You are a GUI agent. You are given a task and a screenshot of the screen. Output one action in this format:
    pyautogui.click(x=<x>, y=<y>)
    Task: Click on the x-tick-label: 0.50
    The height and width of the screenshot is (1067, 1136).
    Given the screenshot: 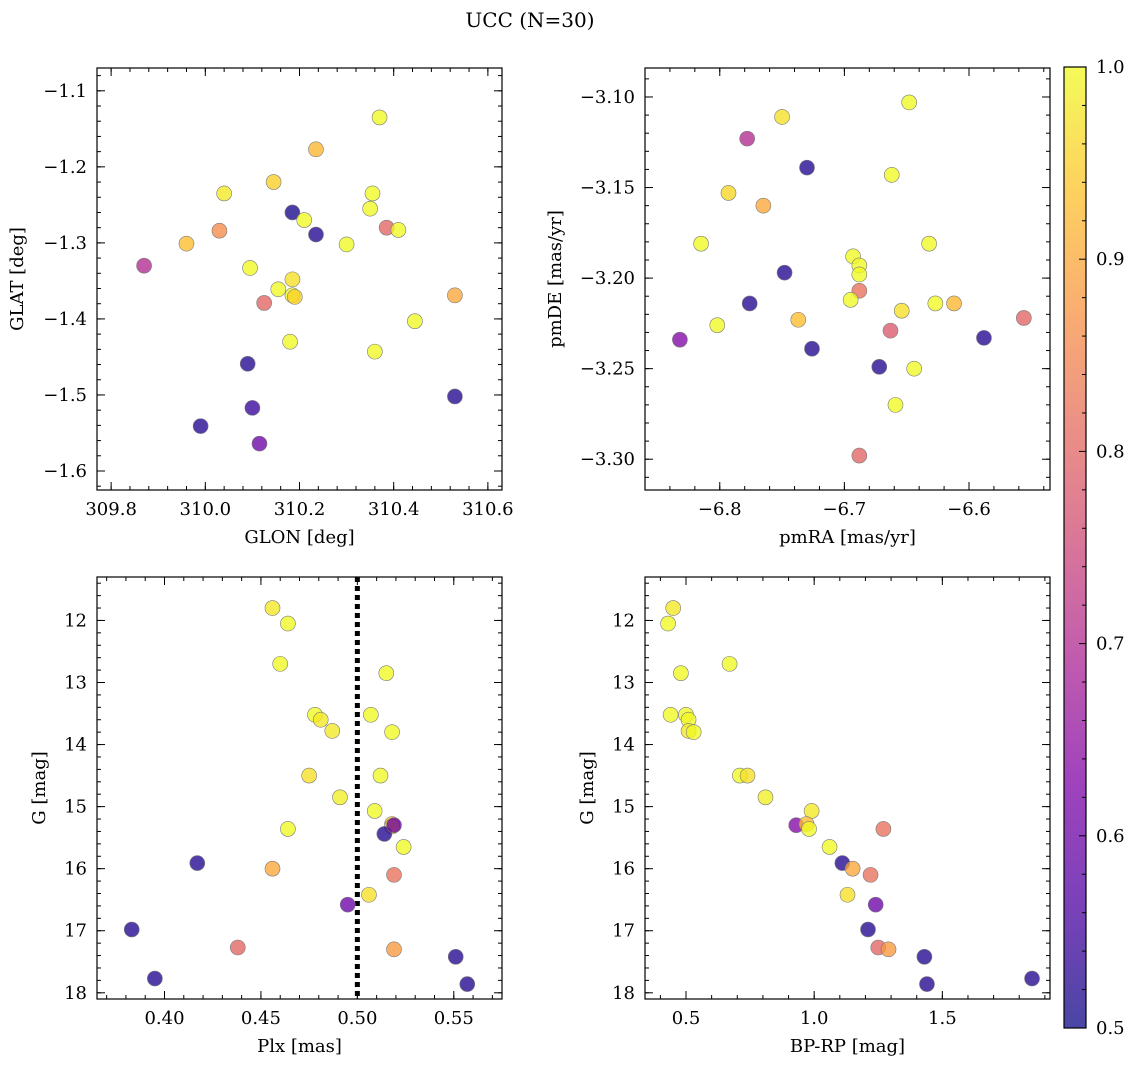 What is the action you would take?
    pyautogui.click(x=357, y=1018)
    